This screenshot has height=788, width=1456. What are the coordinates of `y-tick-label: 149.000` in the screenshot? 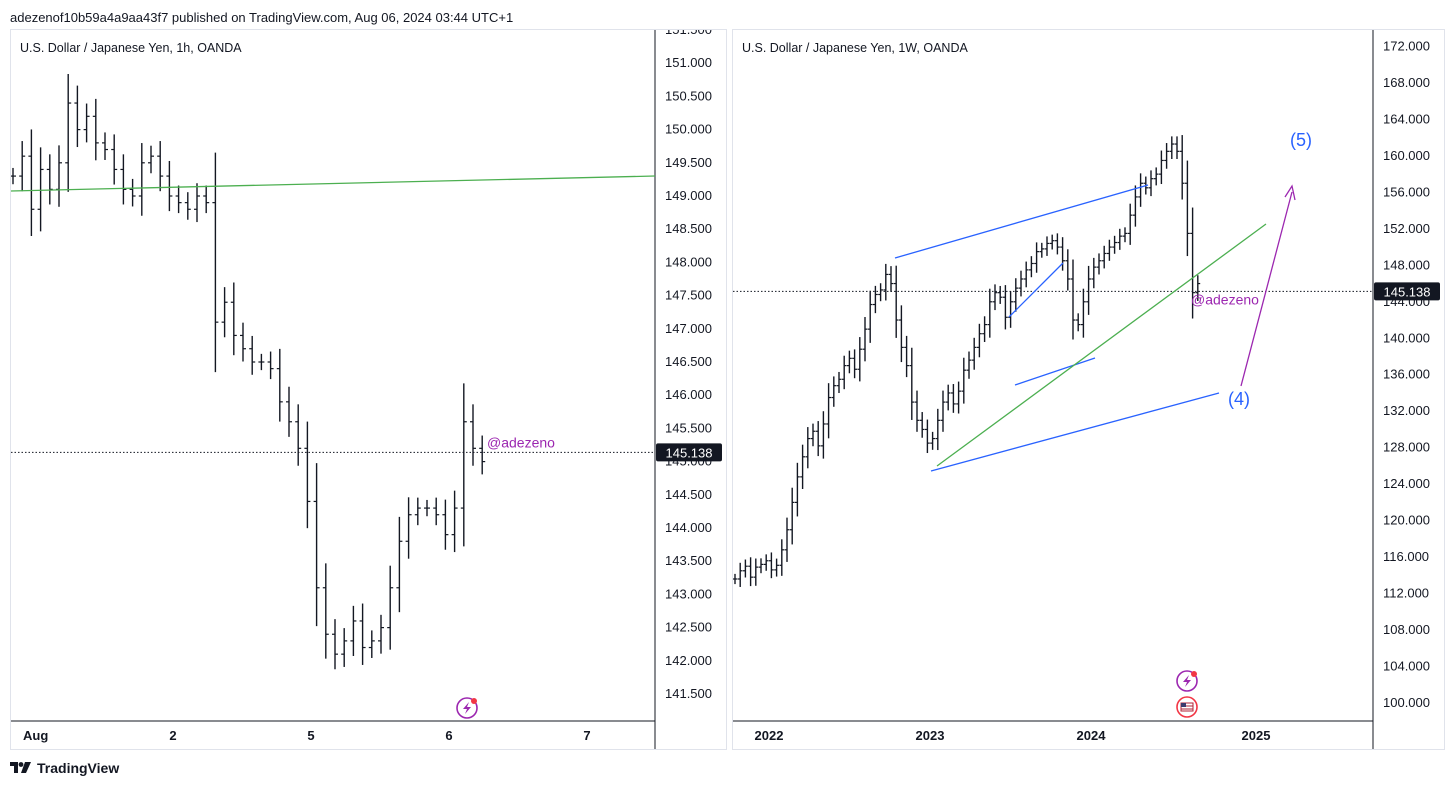 It's located at (688, 195).